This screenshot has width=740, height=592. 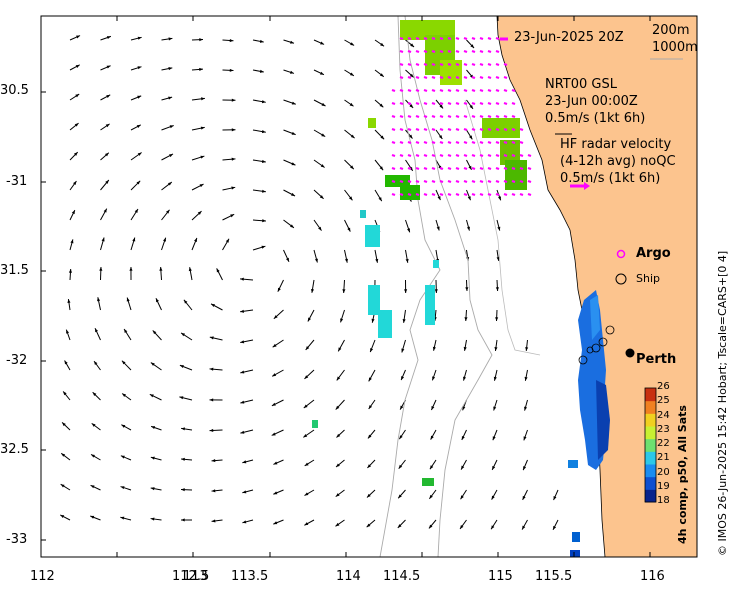 What do you see at coordinates (663, 486) in the screenshot?
I see `colorbar-tick-label: 19` at bounding box center [663, 486].